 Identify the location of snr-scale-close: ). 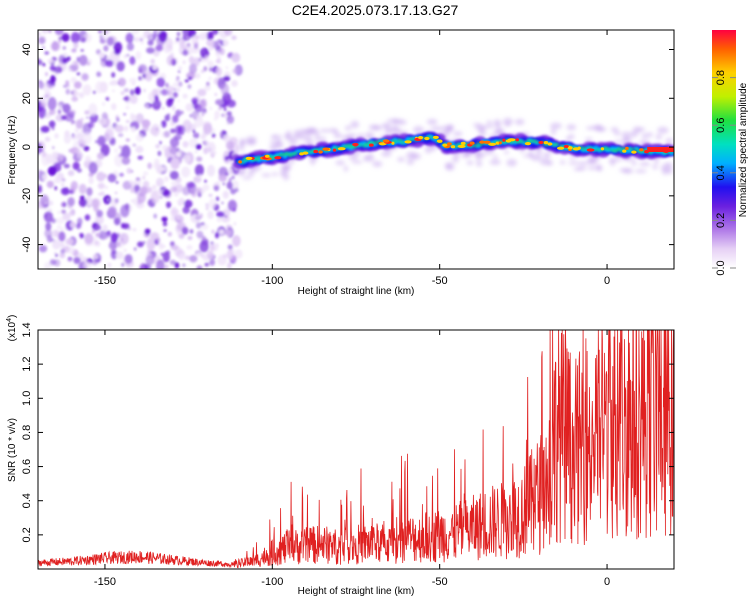
(12, 316).